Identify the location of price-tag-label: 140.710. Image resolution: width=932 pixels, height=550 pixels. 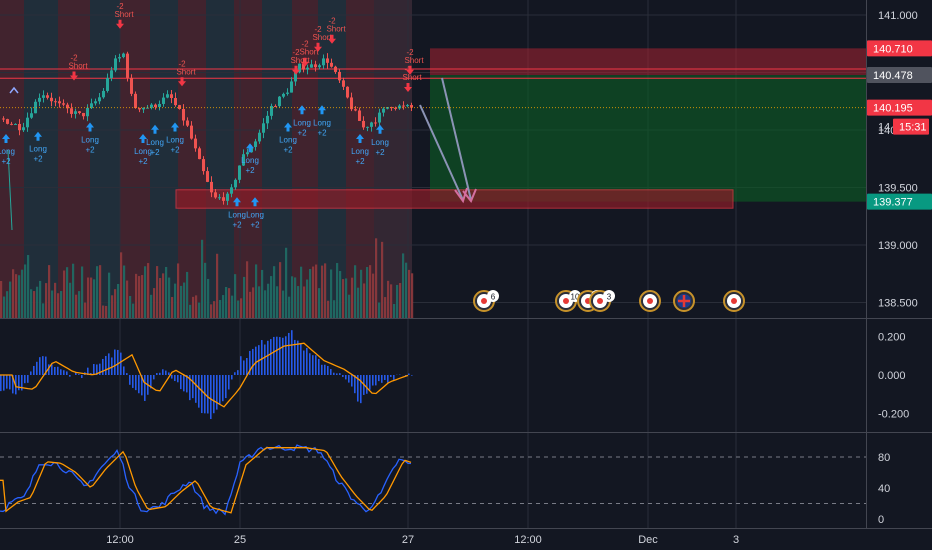
(893, 49).